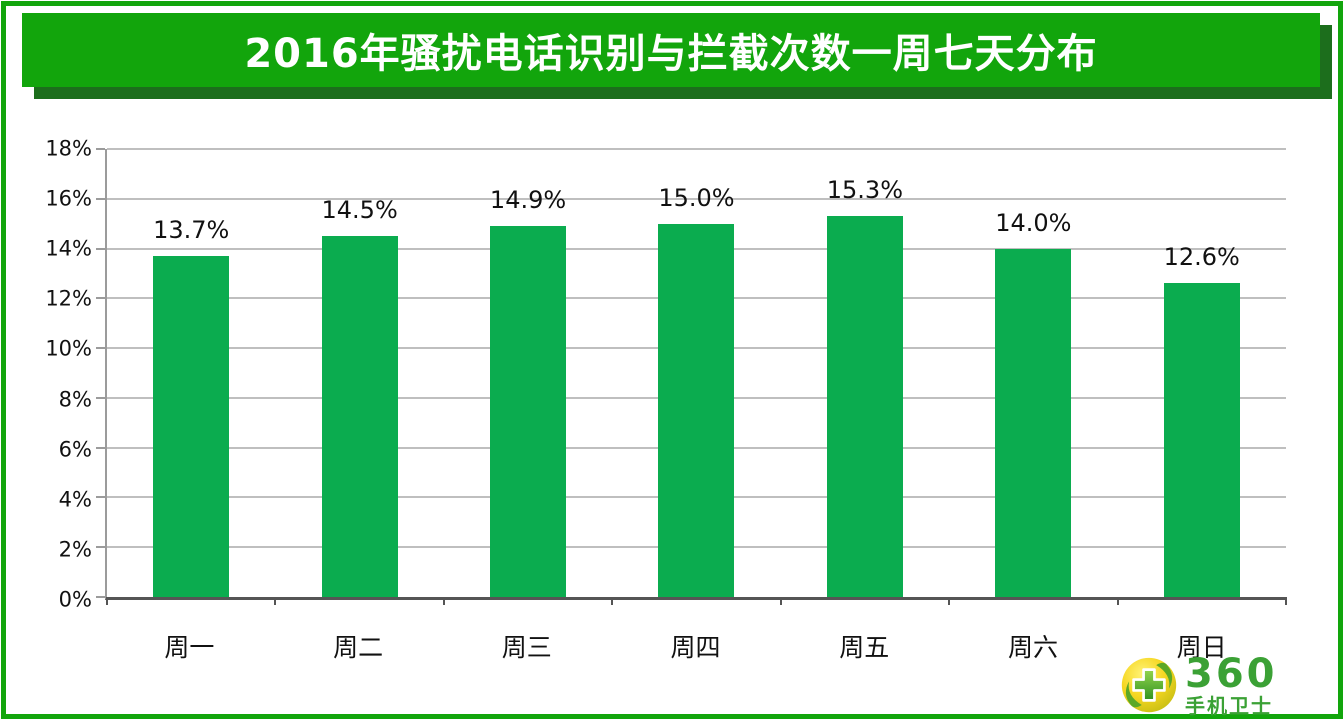 This screenshot has width=1344, height=720. What do you see at coordinates (75, 549) in the screenshot?
I see `y-tick-label-2: 2%` at bounding box center [75, 549].